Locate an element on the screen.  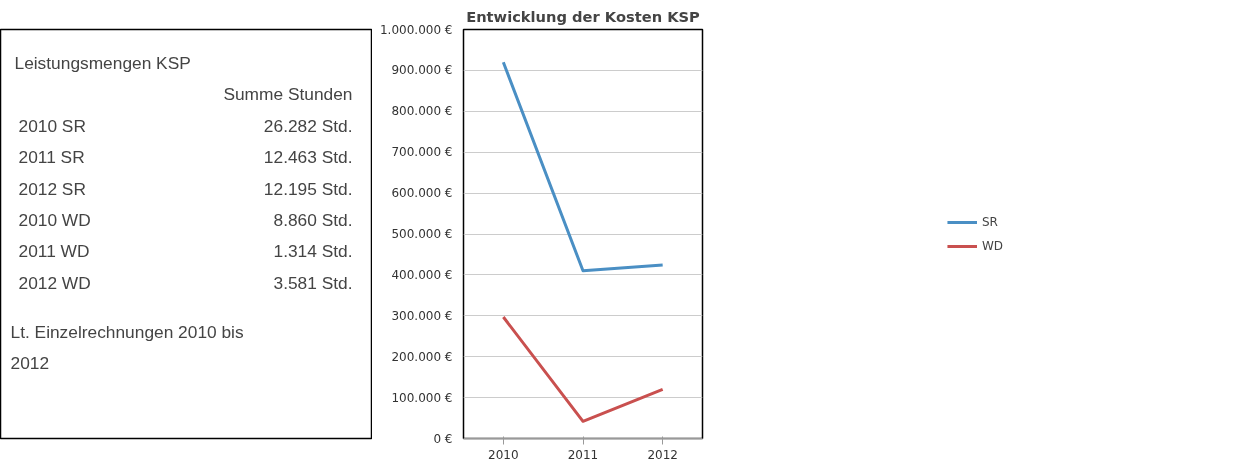
text: 2010 SR is located at coordinates (52, 125).